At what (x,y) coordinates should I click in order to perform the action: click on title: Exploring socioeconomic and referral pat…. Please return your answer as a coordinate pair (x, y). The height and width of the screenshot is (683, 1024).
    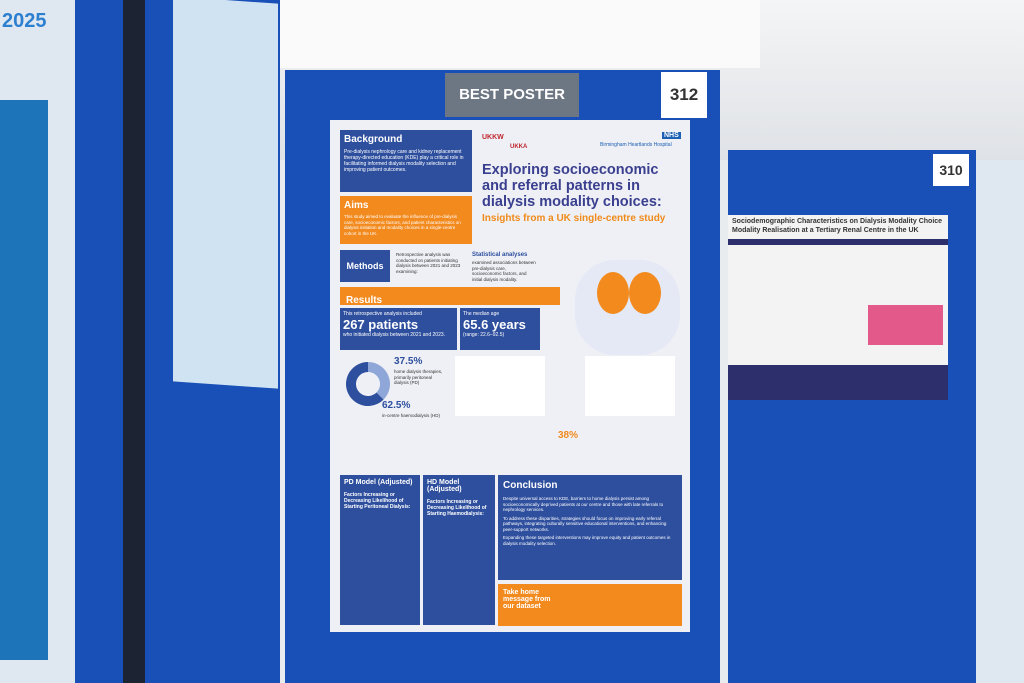
    Looking at the image, I should click on (572, 186).